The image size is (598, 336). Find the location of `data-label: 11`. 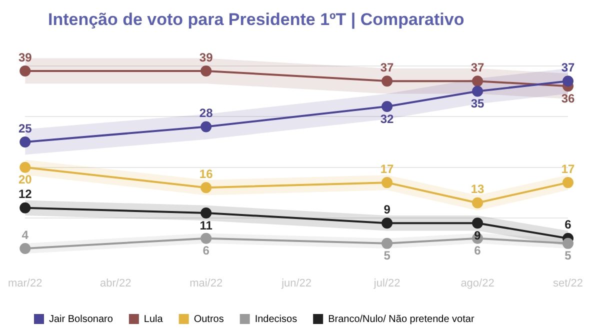

data-label: 11 is located at coordinates (206, 225).